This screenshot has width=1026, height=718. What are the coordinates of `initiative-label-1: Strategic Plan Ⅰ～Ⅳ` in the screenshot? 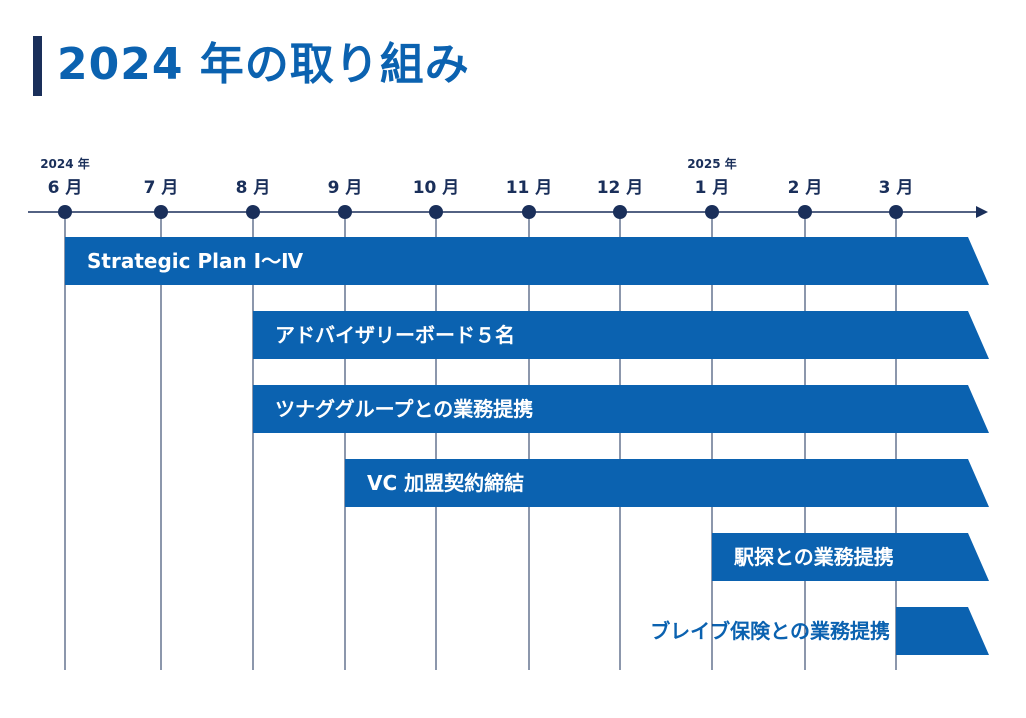 It's located at (195, 261).